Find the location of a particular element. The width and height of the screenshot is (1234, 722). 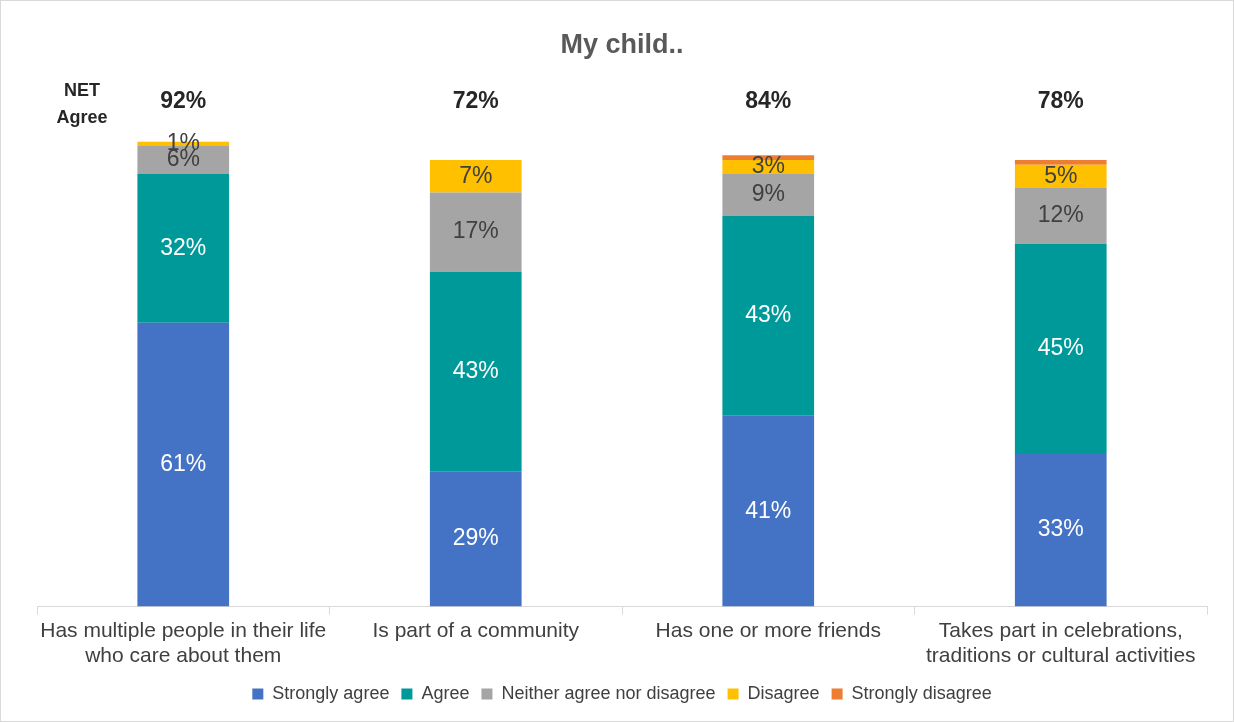

legend-label: Agree is located at coordinates (445, 692).